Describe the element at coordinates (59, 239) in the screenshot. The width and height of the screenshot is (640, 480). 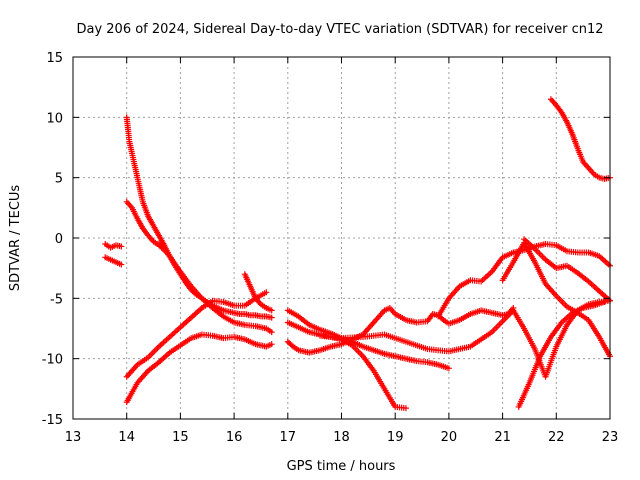
I see `y-tick-label: 0` at that location.